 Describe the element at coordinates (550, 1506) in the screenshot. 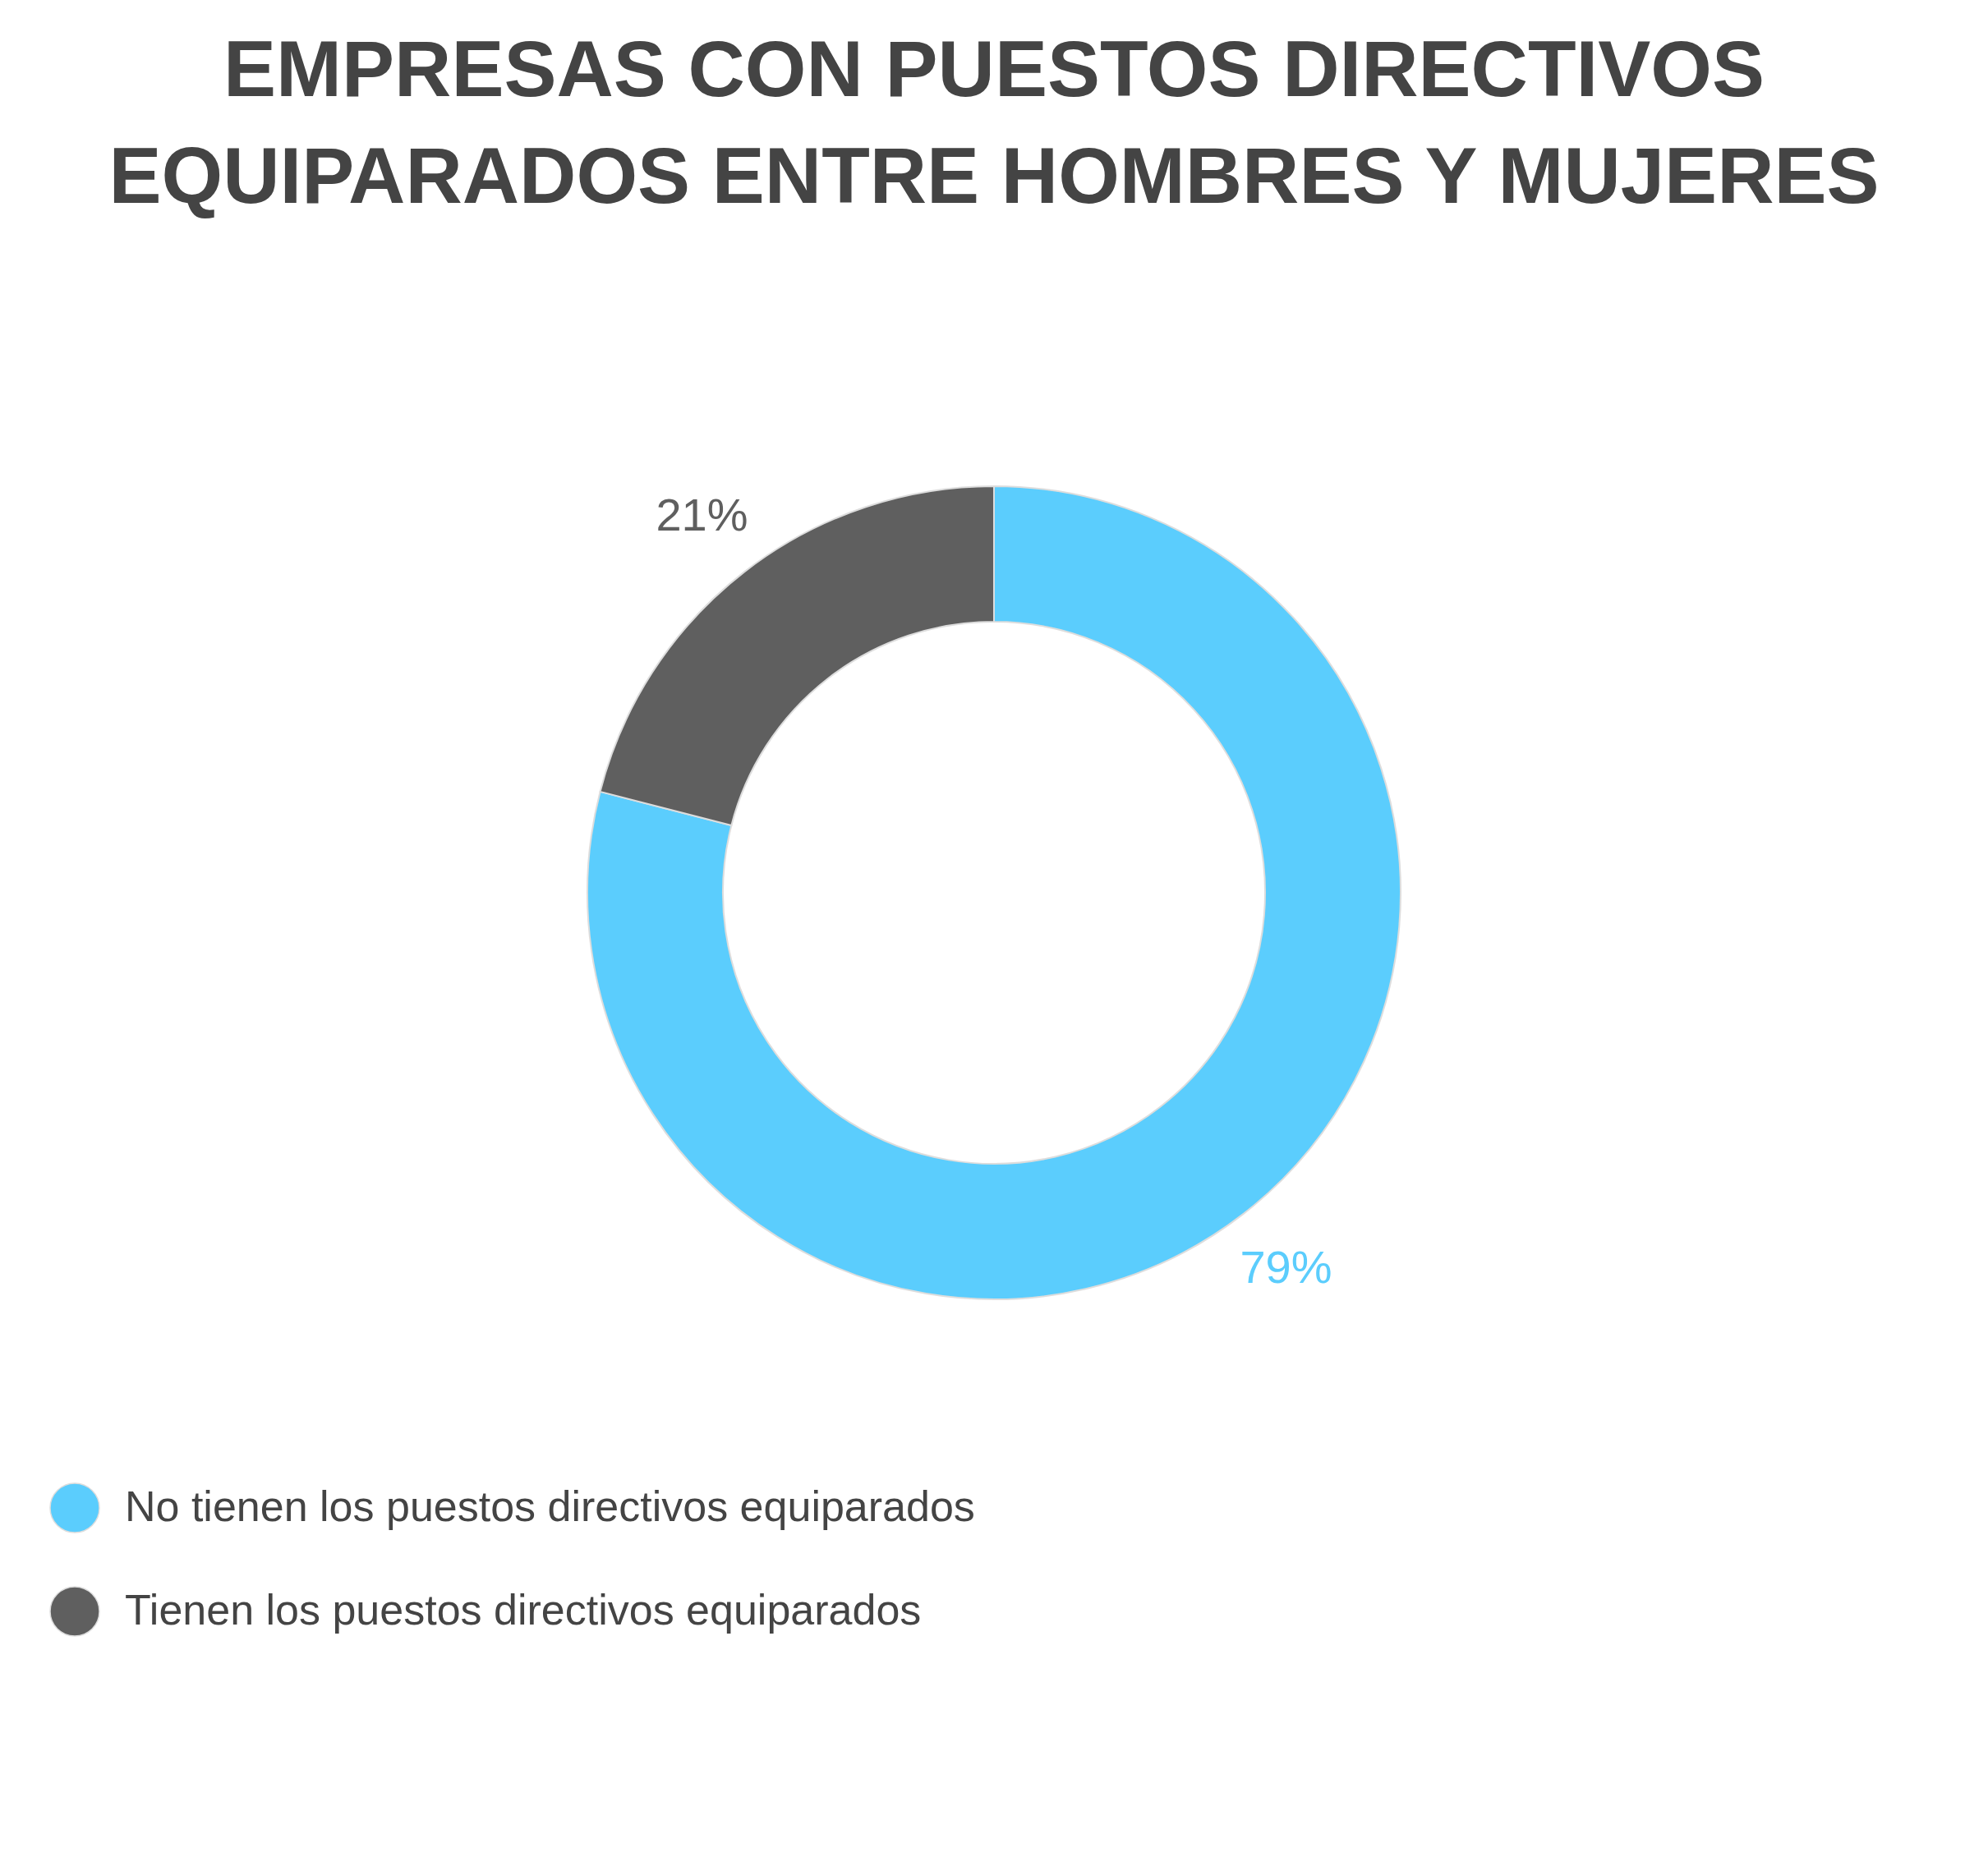

I see `legend-label: No tienen los puestos directivos equiparados` at that location.